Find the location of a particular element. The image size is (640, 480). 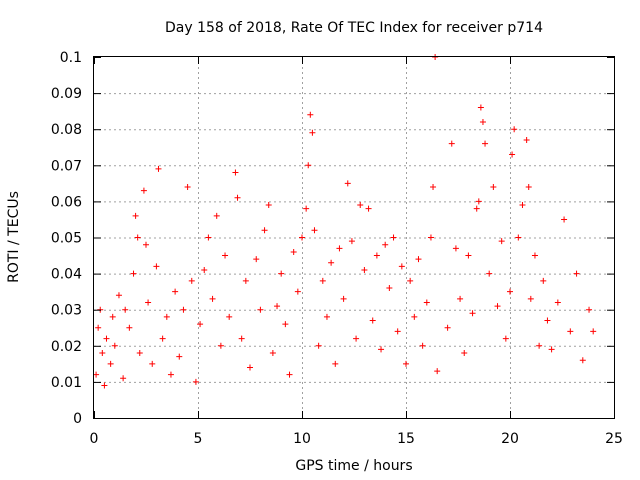

x-tick-label: 5 is located at coordinates (198, 439).